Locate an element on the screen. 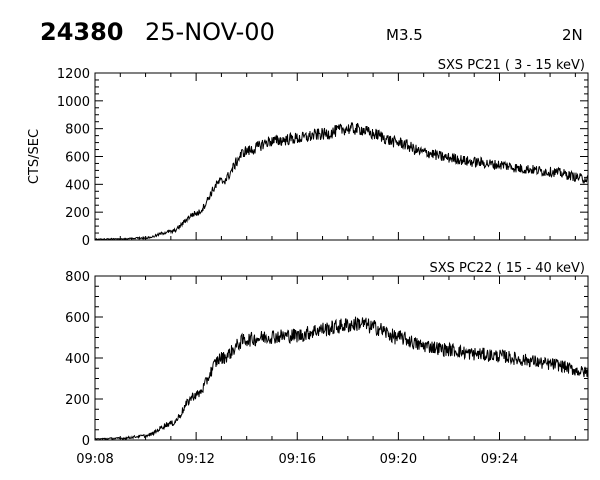 Image resolution: width=600 pixels, height=480 pixels. panel-title: SXS PC22 ( 15 - 40 keV) is located at coordinates (507, 268).